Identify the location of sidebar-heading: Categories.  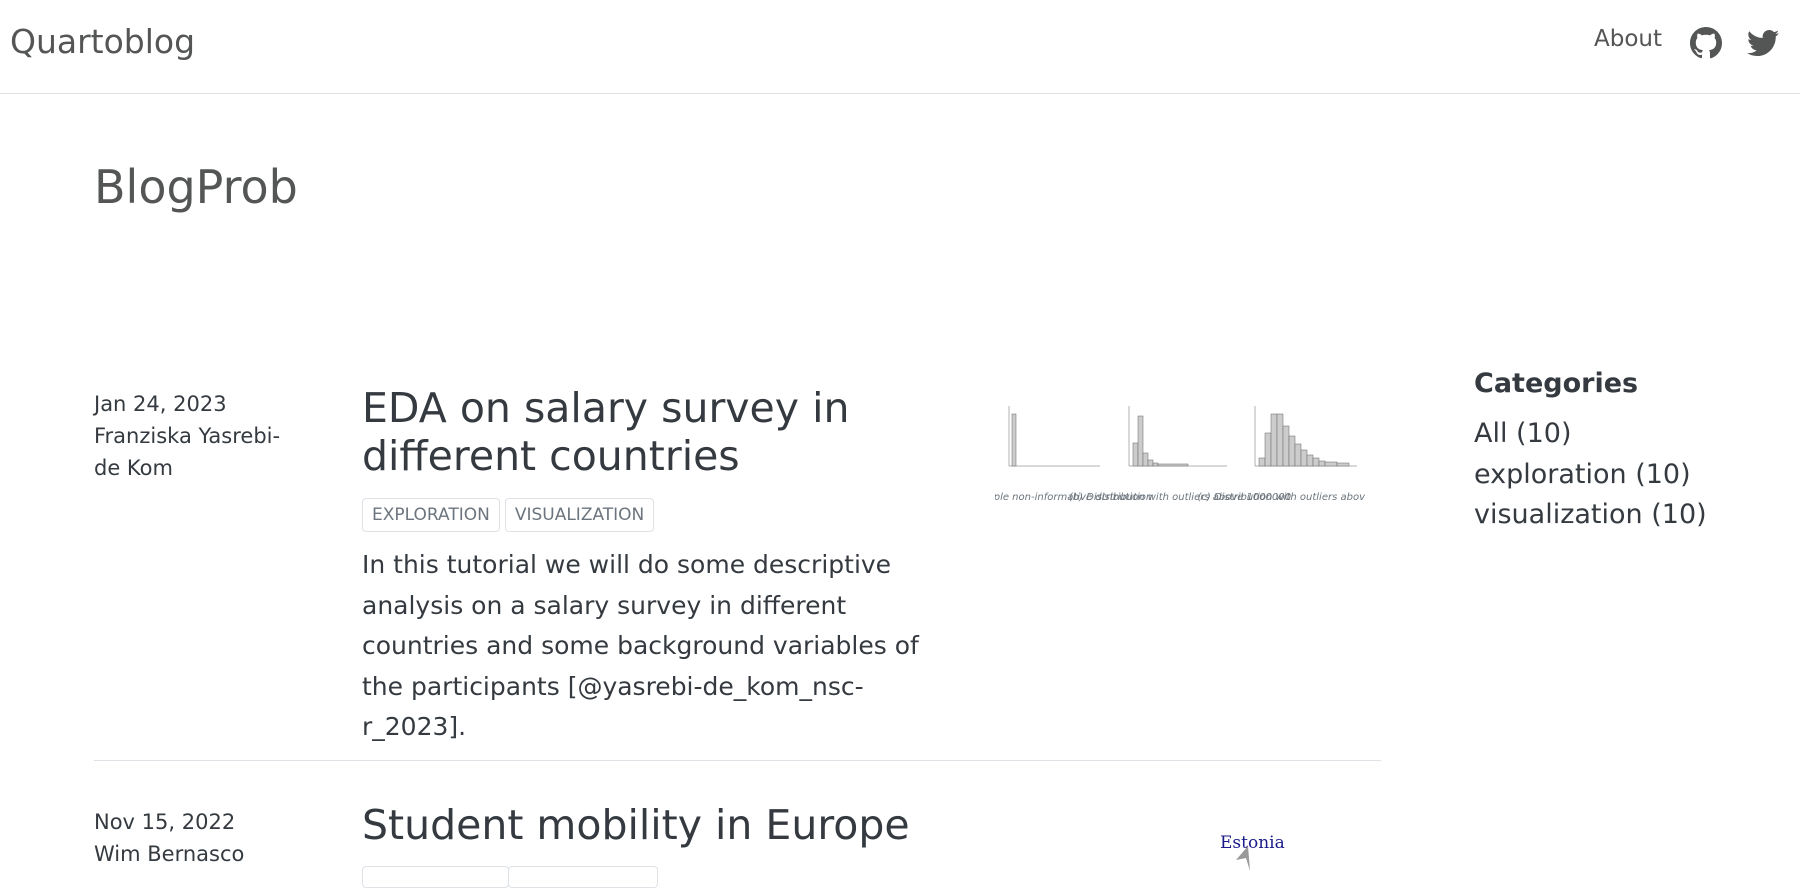
(1556, 383).